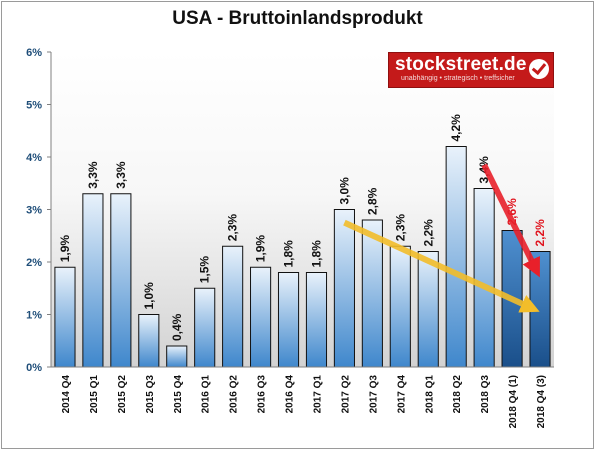 This screenshot has height=450, width=595. I want to click on bar-data-label: 0,4%, so click(177, 327).